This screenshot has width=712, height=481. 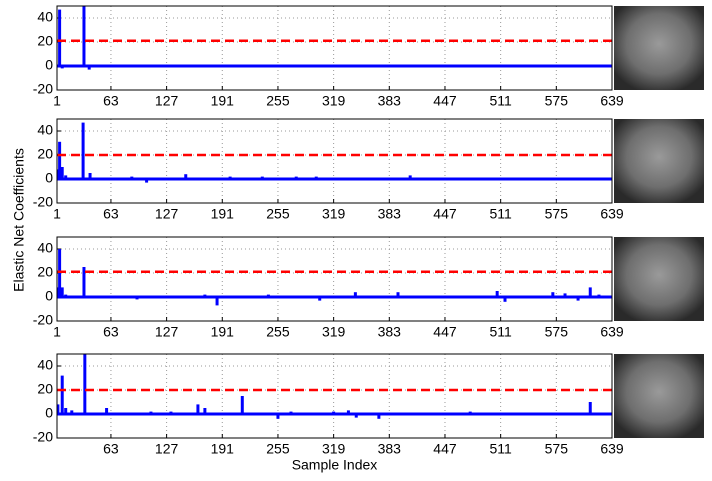 What do you see at coordinates (335, 465) in the screenshot?
I see `x-axis-label: Sample Index` at bounding box center [335, 465].